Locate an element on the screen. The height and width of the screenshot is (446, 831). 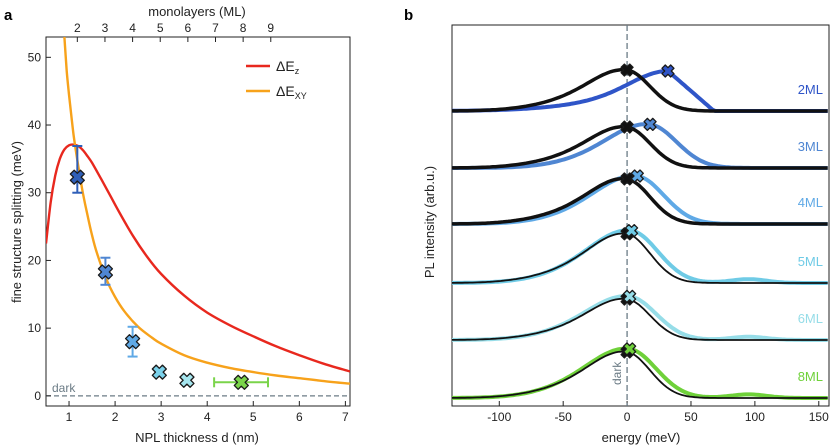
x-tick-label-a-5: 6 is located at coordinates (299, 417).